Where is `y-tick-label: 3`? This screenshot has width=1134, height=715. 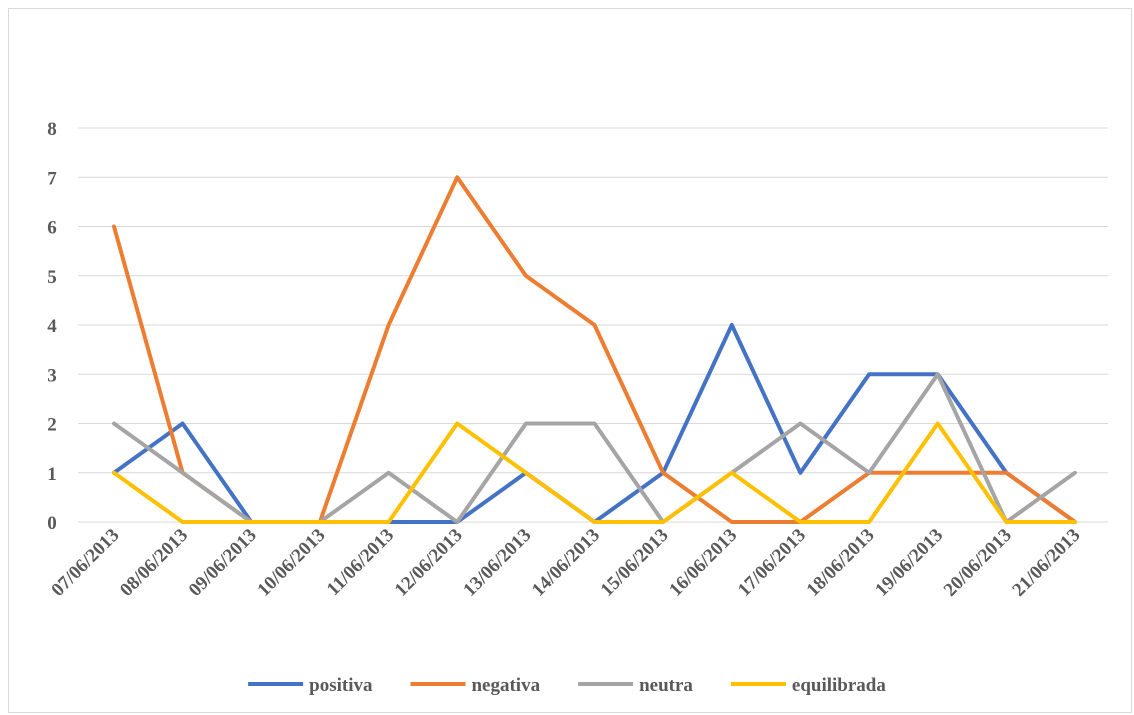 y-tick-label: 3 is located at coordinates (52, 375).